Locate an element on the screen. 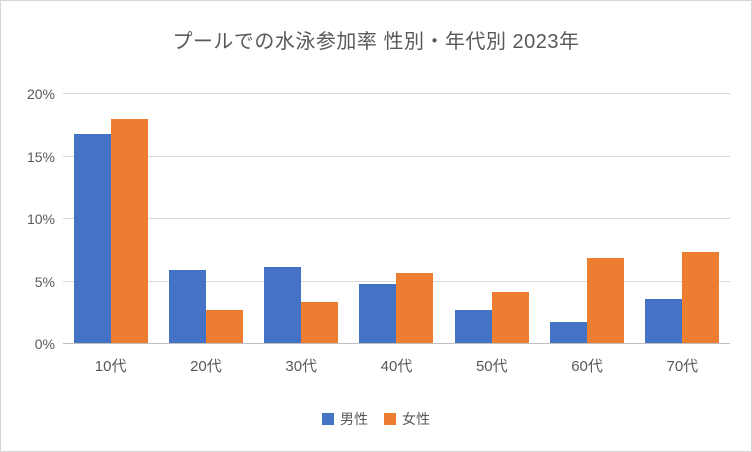 The width and height of the screenshot is (752, 452). chart-title: プールでの水泳参加率 性別・年代別 2023年 is located at coordinates (376, 42).